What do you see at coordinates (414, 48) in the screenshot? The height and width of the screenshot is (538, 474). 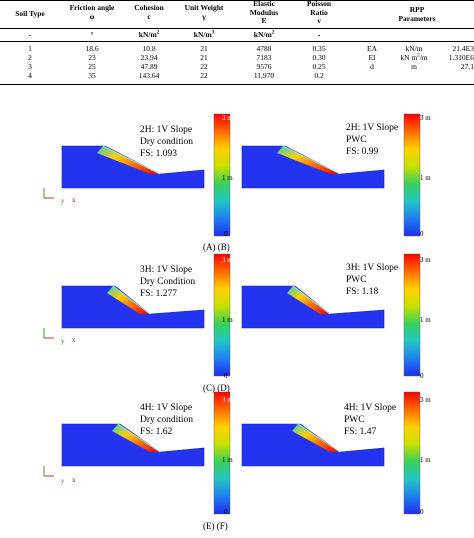 I see `rpp-unit: kN/m` at bounding box center [414, 48].